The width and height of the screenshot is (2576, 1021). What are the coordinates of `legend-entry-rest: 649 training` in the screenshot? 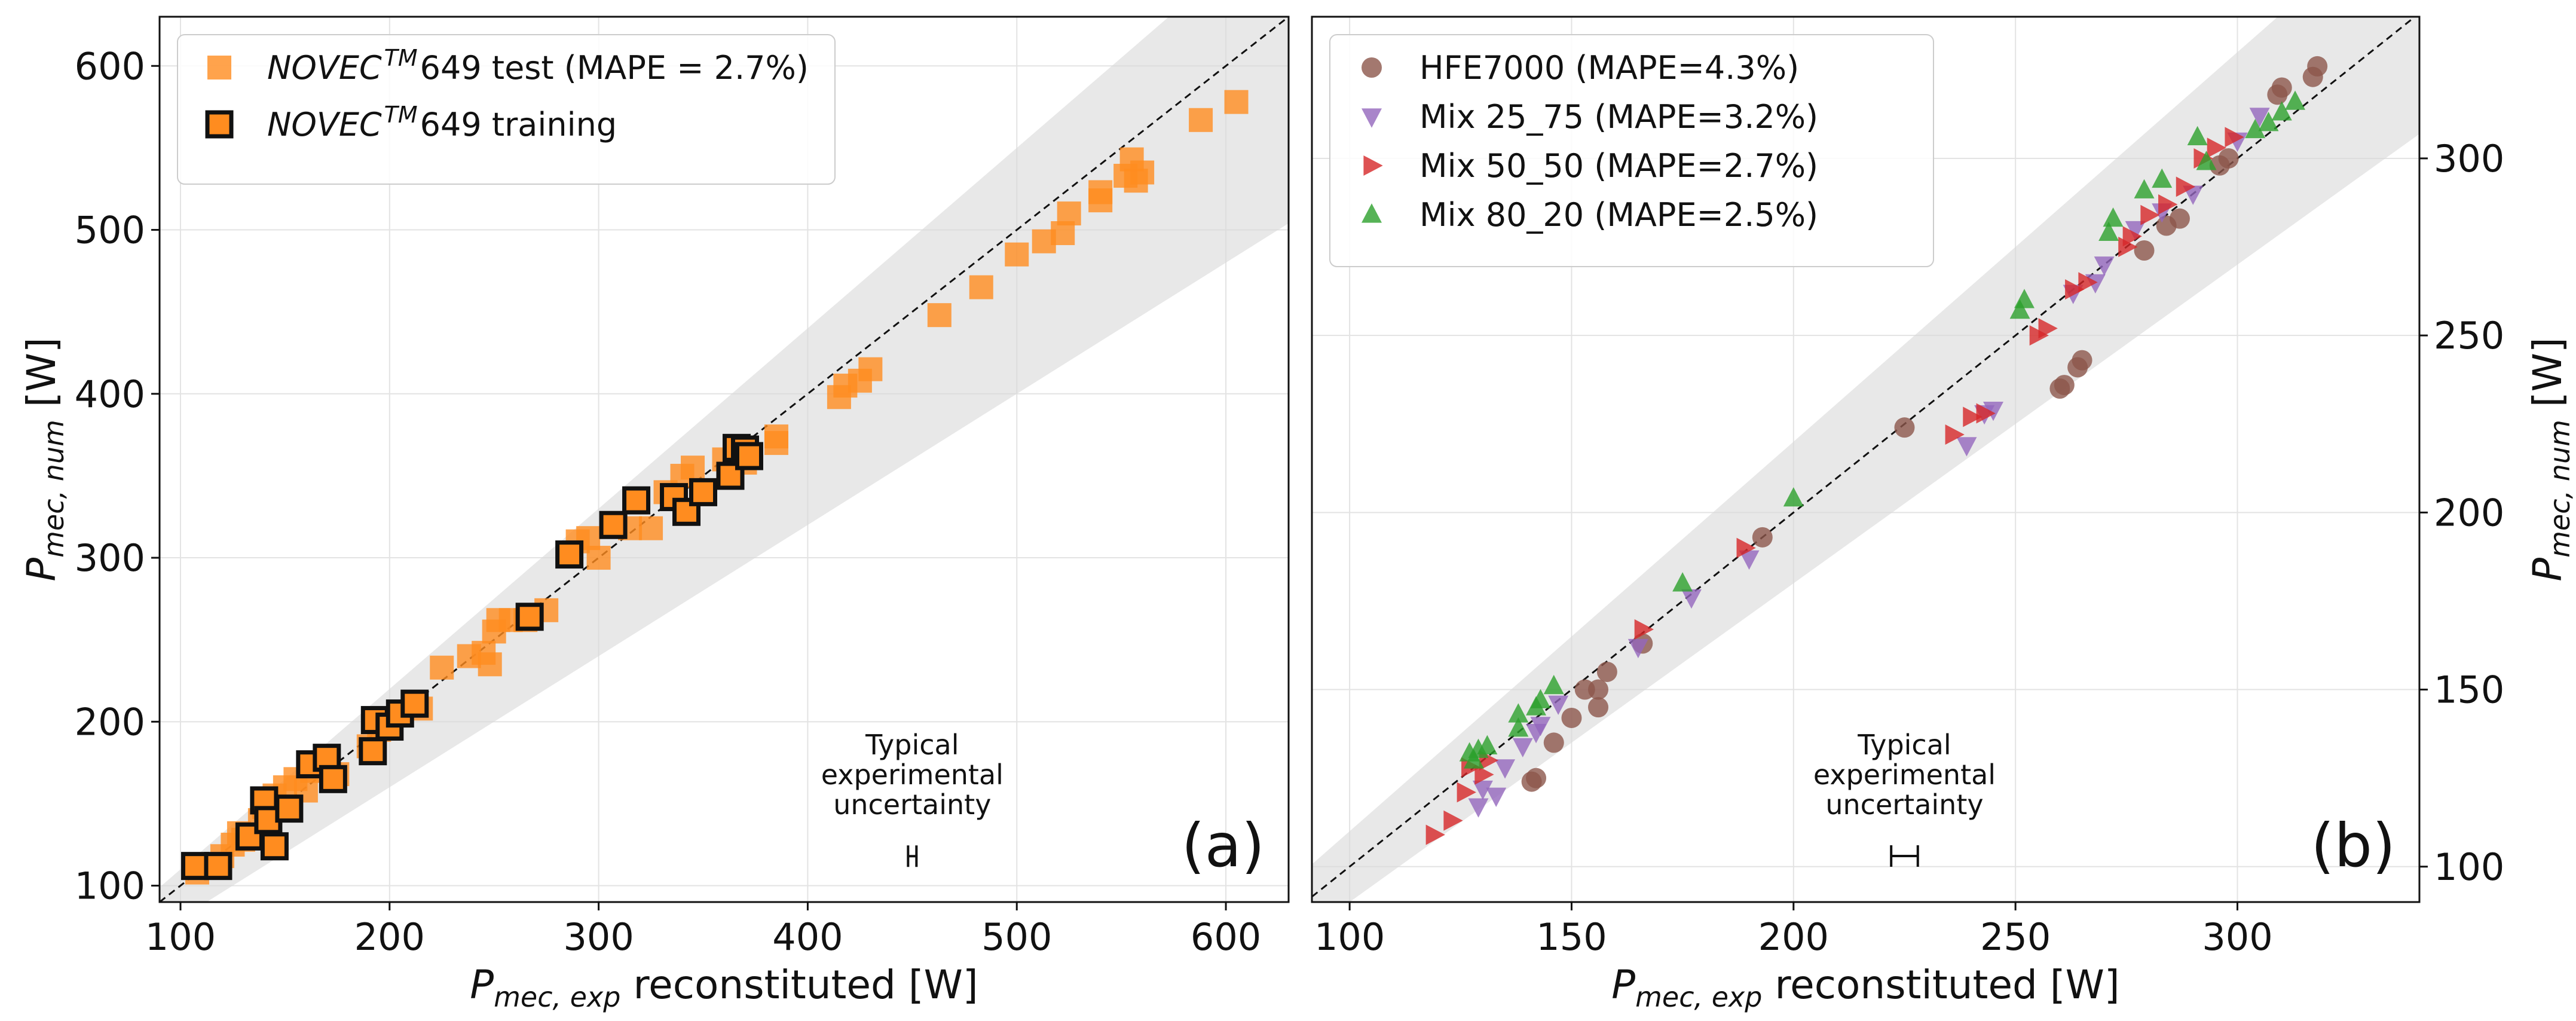 It's located at (518, 125).